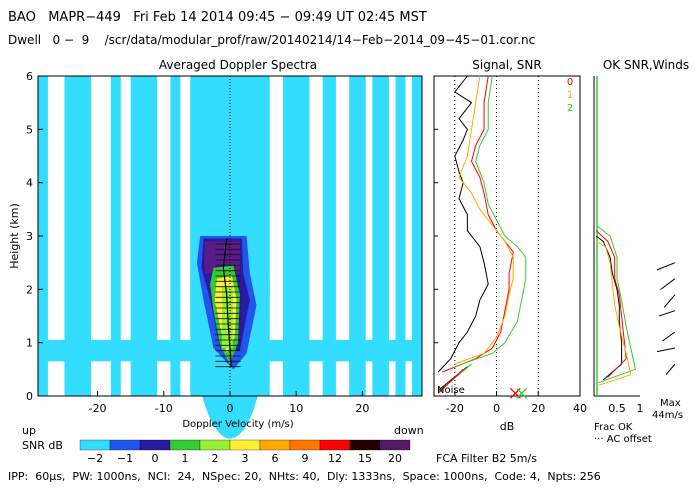 The image size is (700, 500). I want to click on colorbar-label: SNR dB, so click(42, 445).